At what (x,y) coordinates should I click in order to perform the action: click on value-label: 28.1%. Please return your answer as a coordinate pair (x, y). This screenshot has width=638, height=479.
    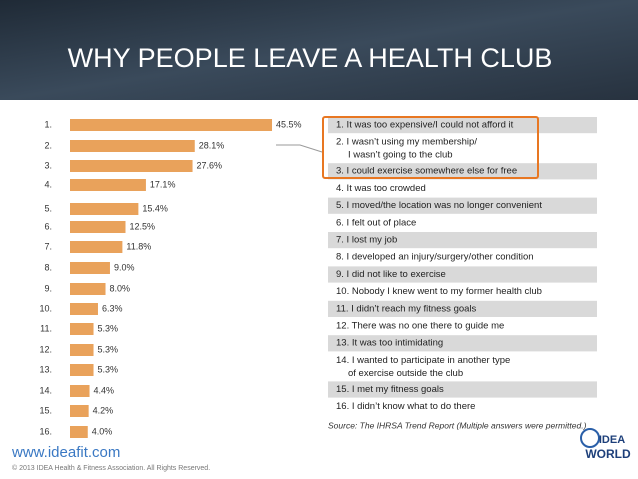
    Looking at the image, I should click on (212, 145).